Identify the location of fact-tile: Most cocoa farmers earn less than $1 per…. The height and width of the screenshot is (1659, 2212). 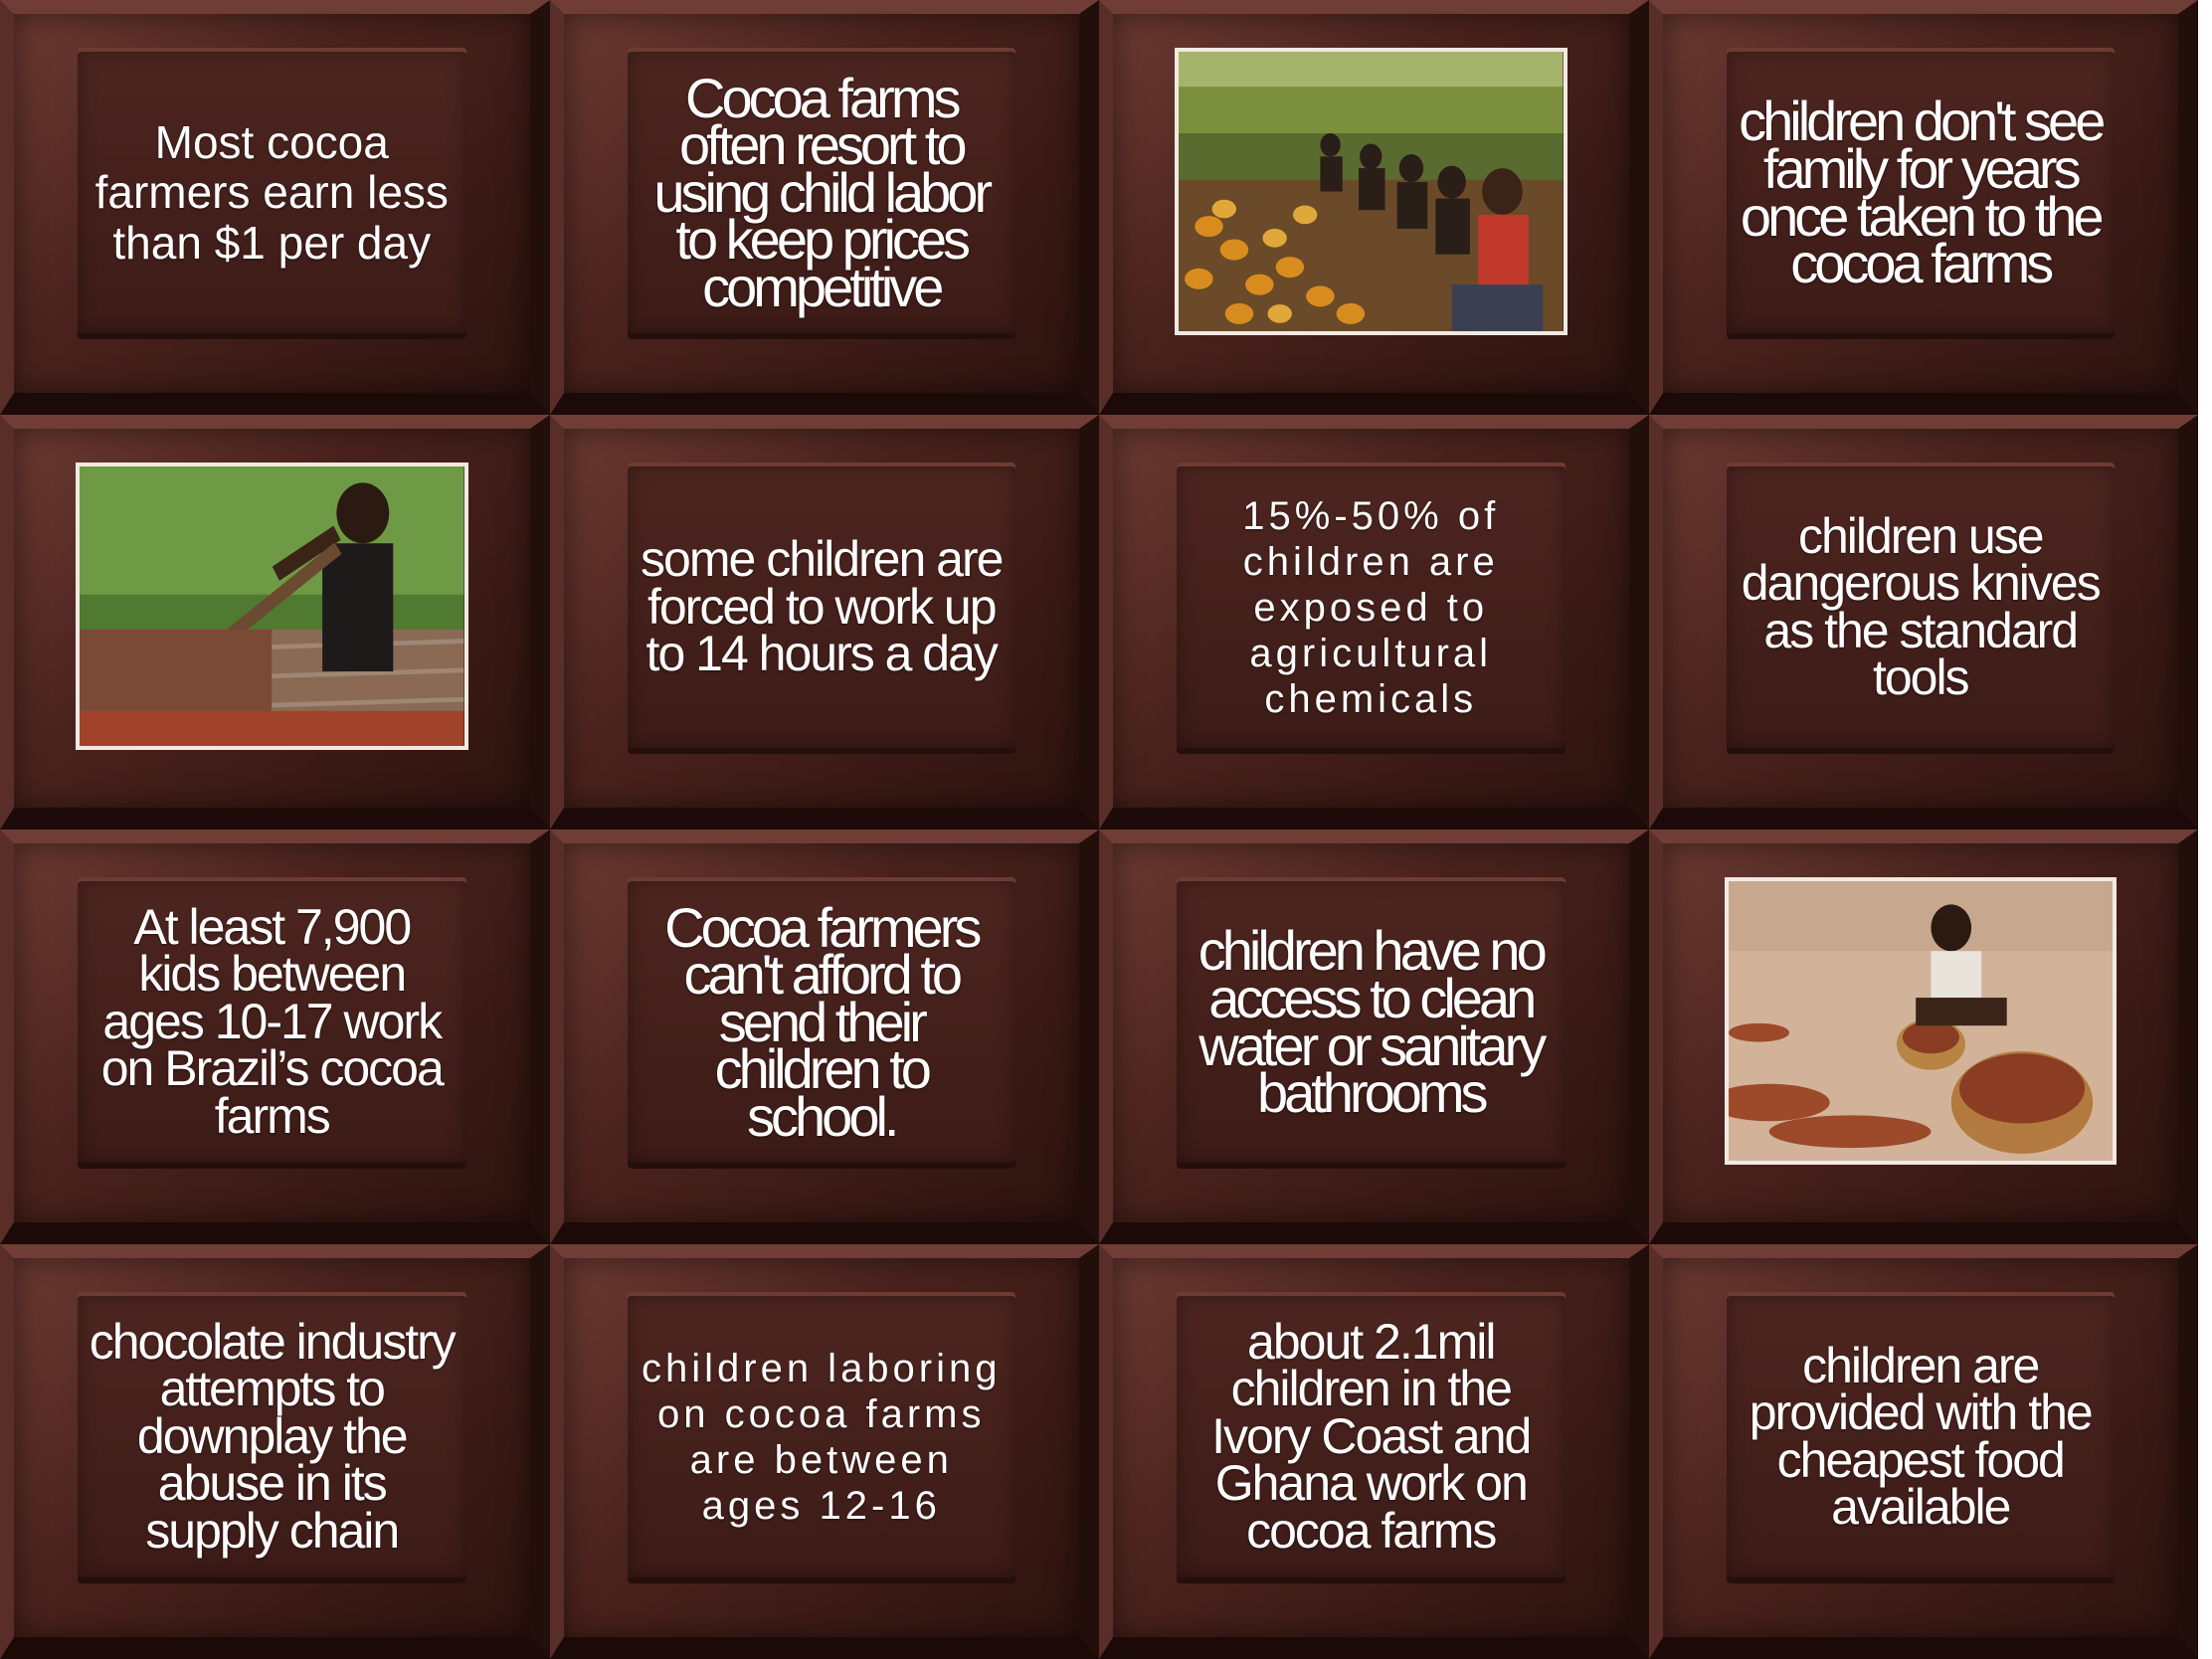
(272, 192).